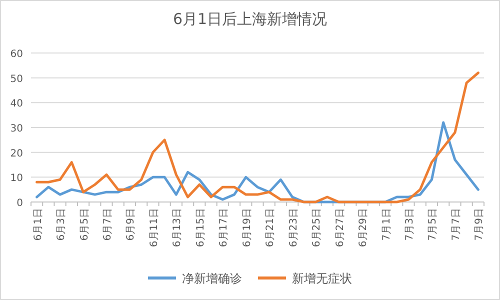 The image size is (500, 300). What do you see at coordinates (84, 224) in the screenshot?
I see `x-tick-label: 6月5日` at bounding box center [84, 224].